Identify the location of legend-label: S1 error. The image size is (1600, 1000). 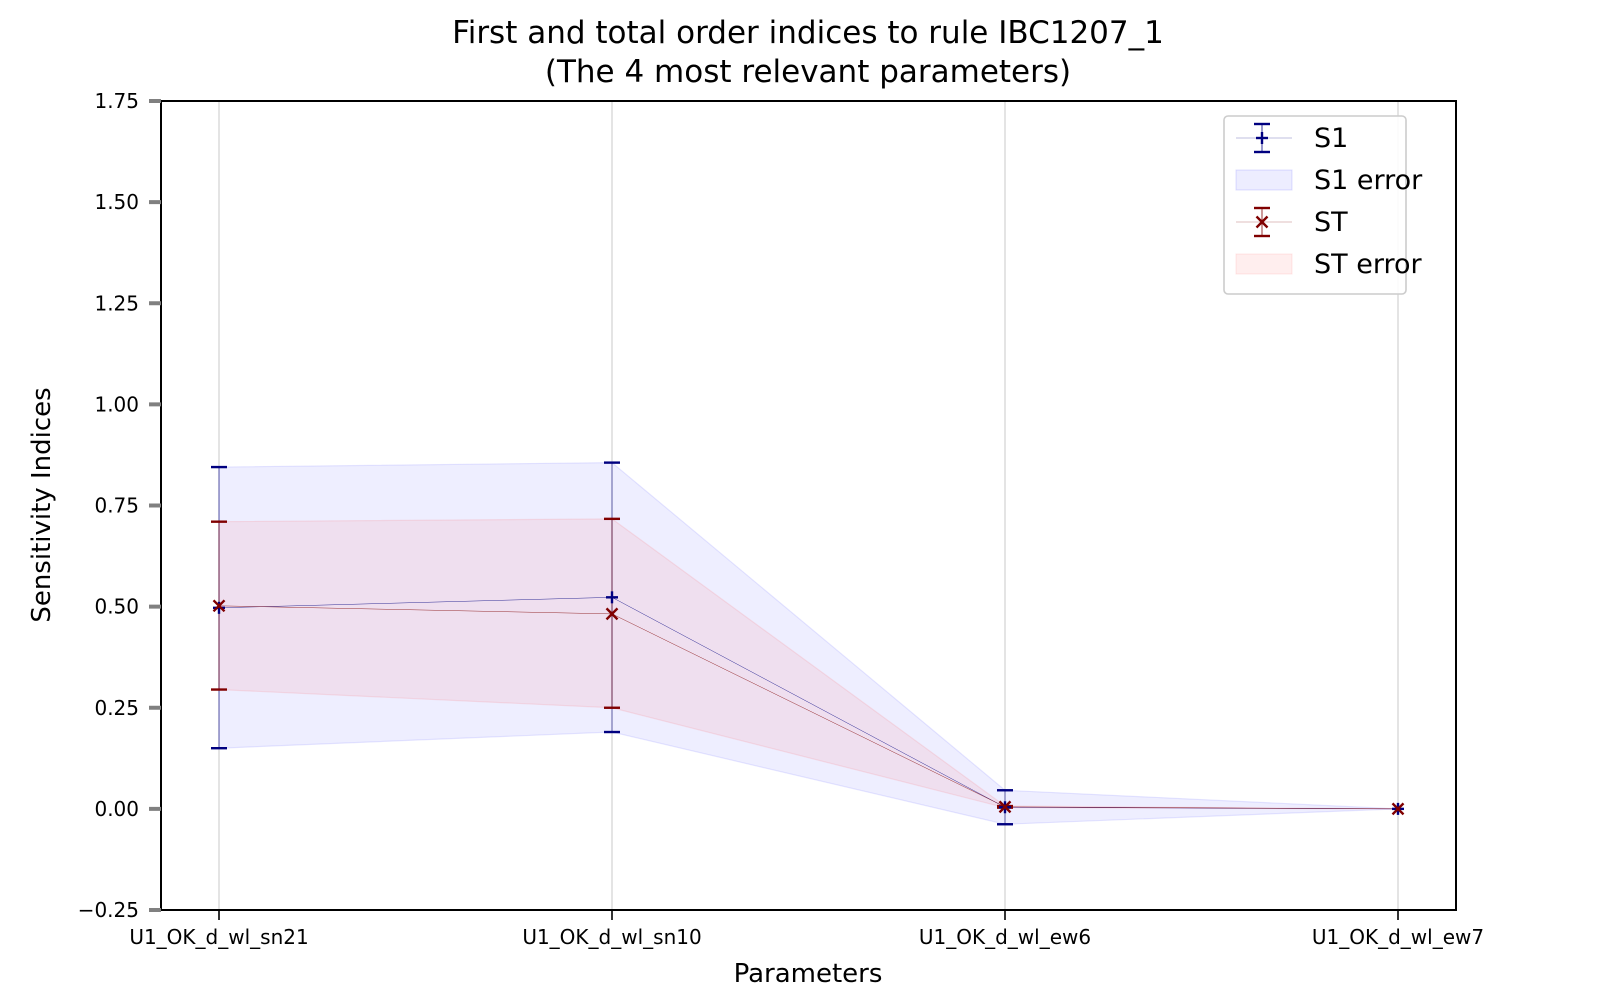
(1368, 180).